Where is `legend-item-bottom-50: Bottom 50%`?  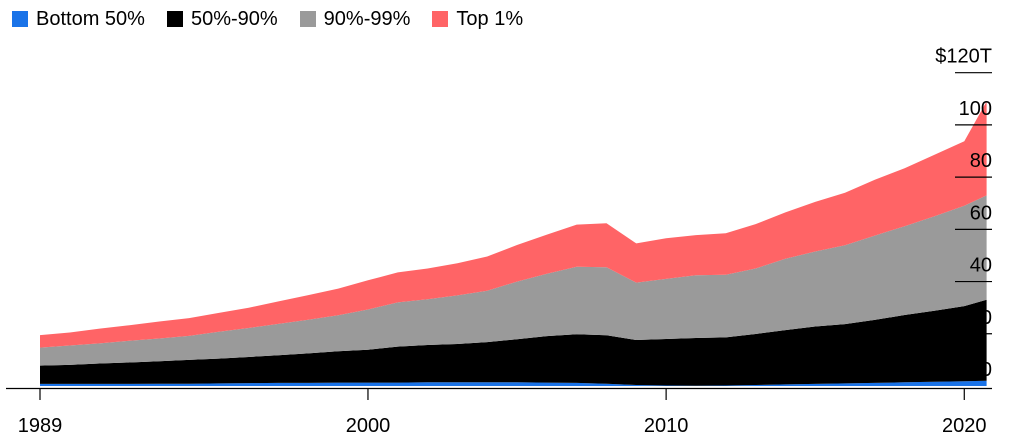
legend-item-bottom-50: Bottom 50% is located at coordinates (78, 19).